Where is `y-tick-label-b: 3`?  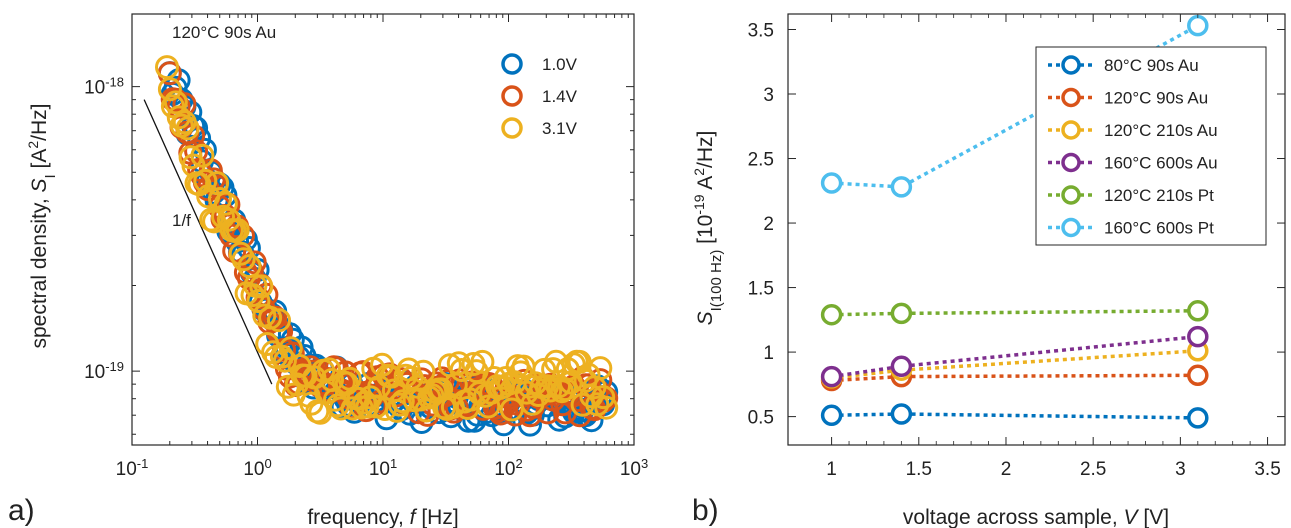 y-tick-label-b: 3 is located at coordinates (768, 95).